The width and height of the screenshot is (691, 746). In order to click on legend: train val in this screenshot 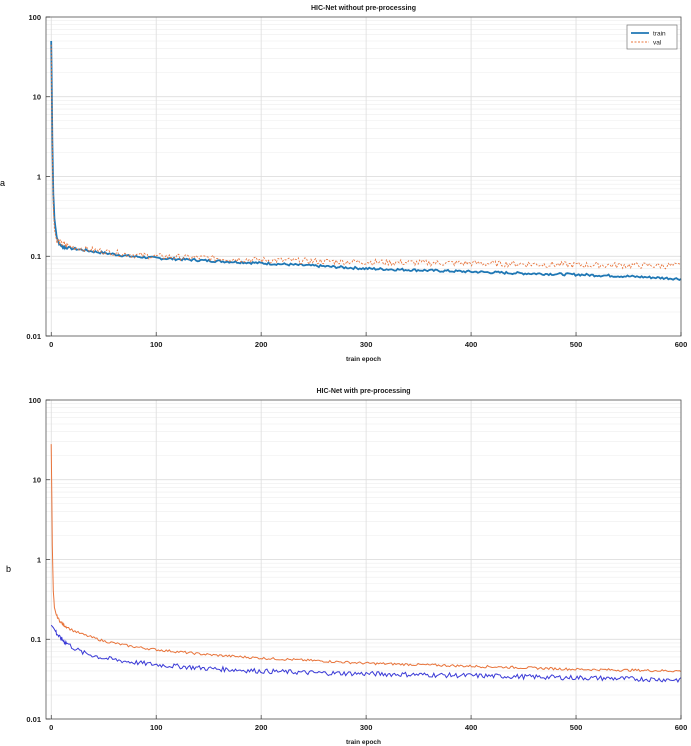, I will do `click(652, 37)`.